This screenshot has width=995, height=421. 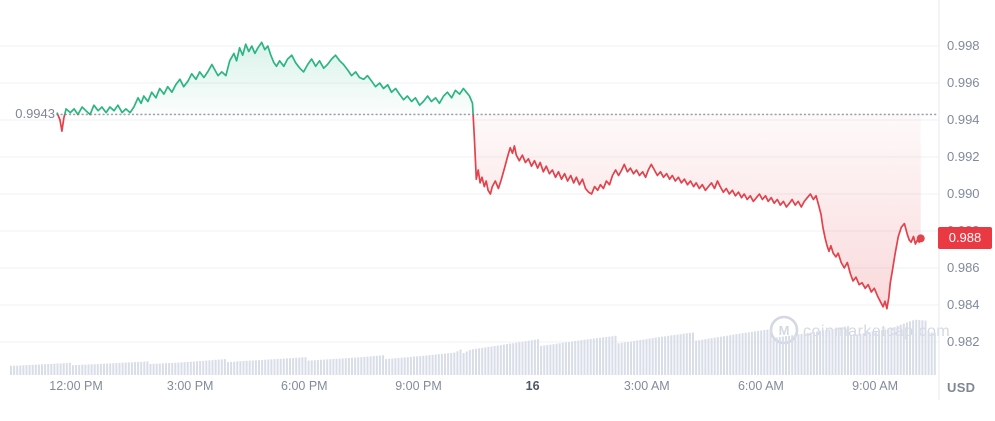 I want to click on last-price-badge: 0.988, so click(x=965, y=238).